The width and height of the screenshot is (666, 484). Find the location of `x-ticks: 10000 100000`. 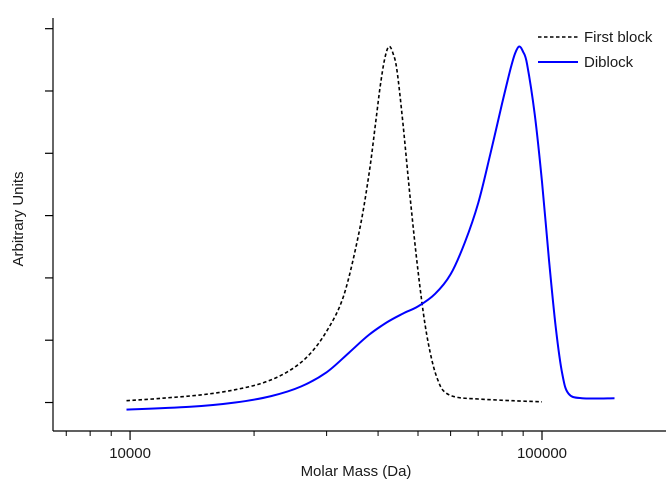

x-ticks: 10000 100000 is located at coordinates (316, 446).